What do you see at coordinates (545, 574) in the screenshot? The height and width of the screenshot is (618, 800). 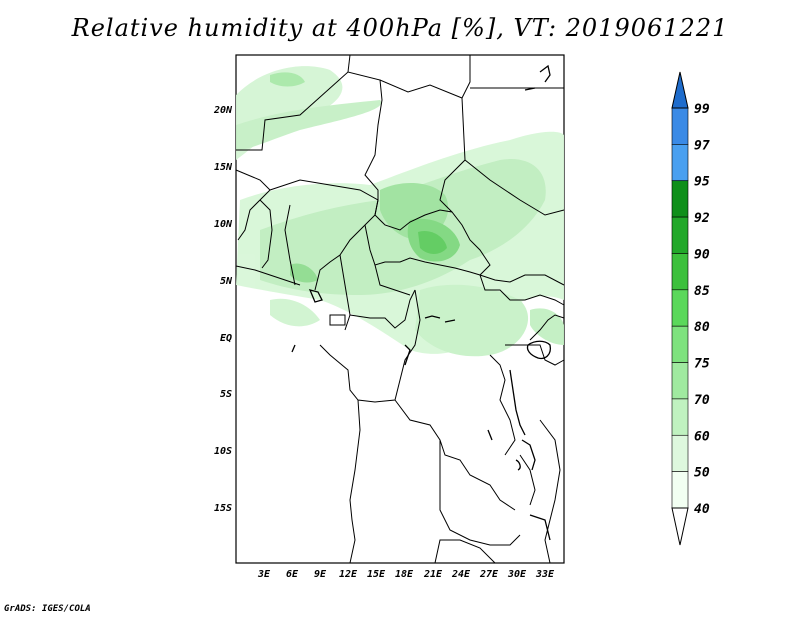 I see `lon-label: 33E` at bounding box center [545, 574].